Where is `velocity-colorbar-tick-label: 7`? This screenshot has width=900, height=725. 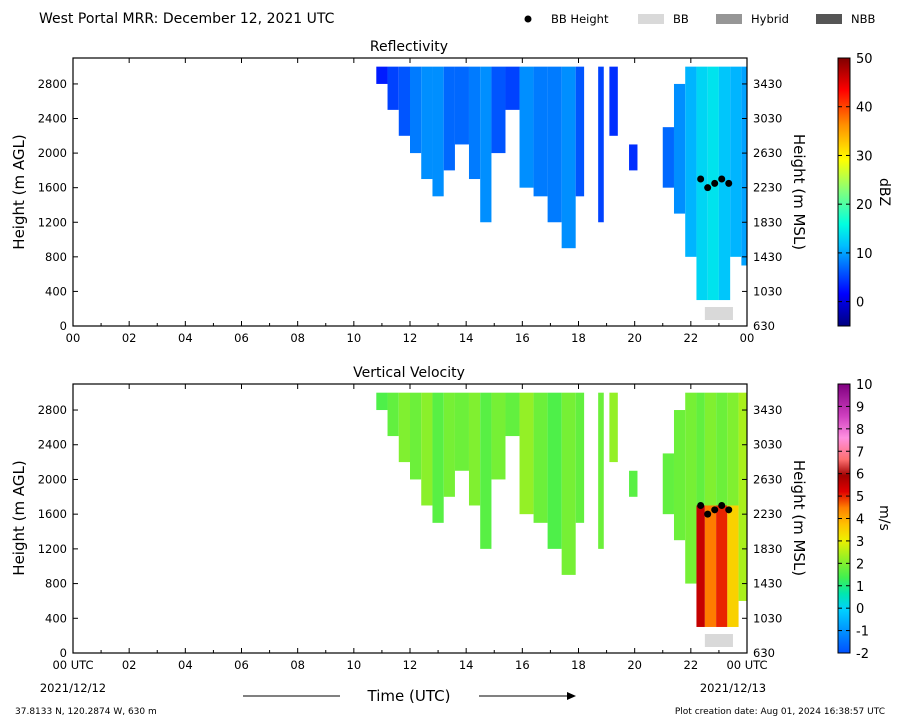 velocity-colorbar-tick-label: 7 is located at coordinates (860, 452).